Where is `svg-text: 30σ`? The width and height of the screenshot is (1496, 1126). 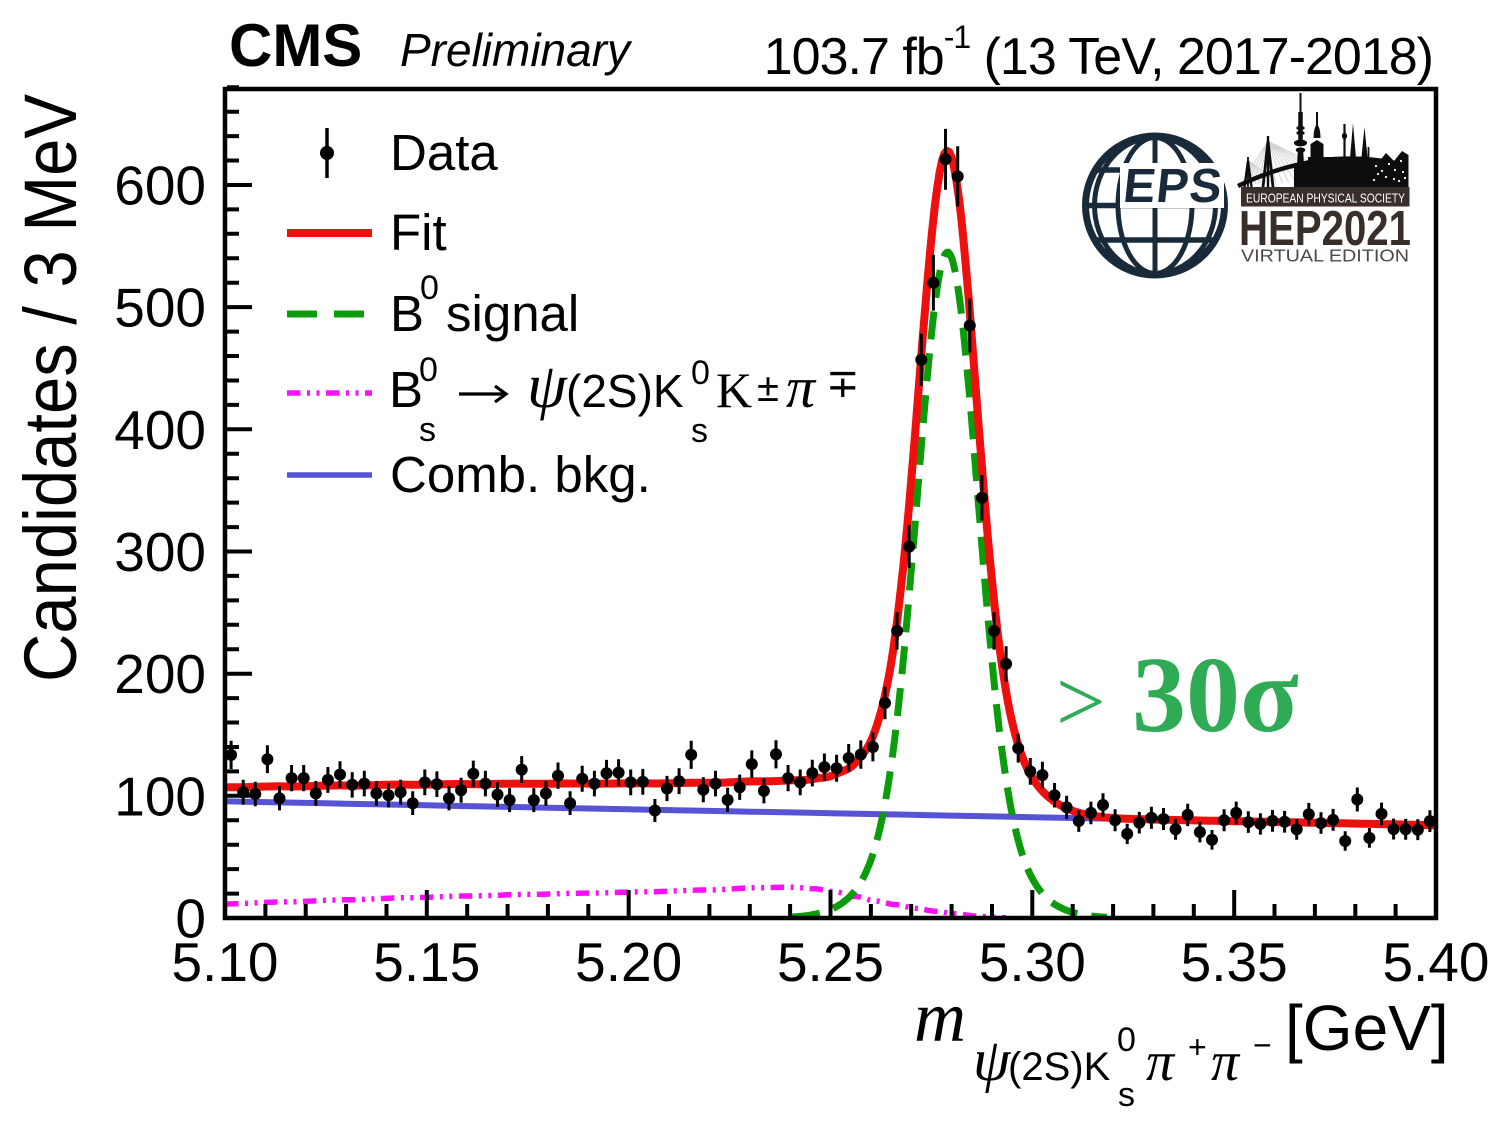 svg-text: 30σ is located at coordinates (1215, 695).